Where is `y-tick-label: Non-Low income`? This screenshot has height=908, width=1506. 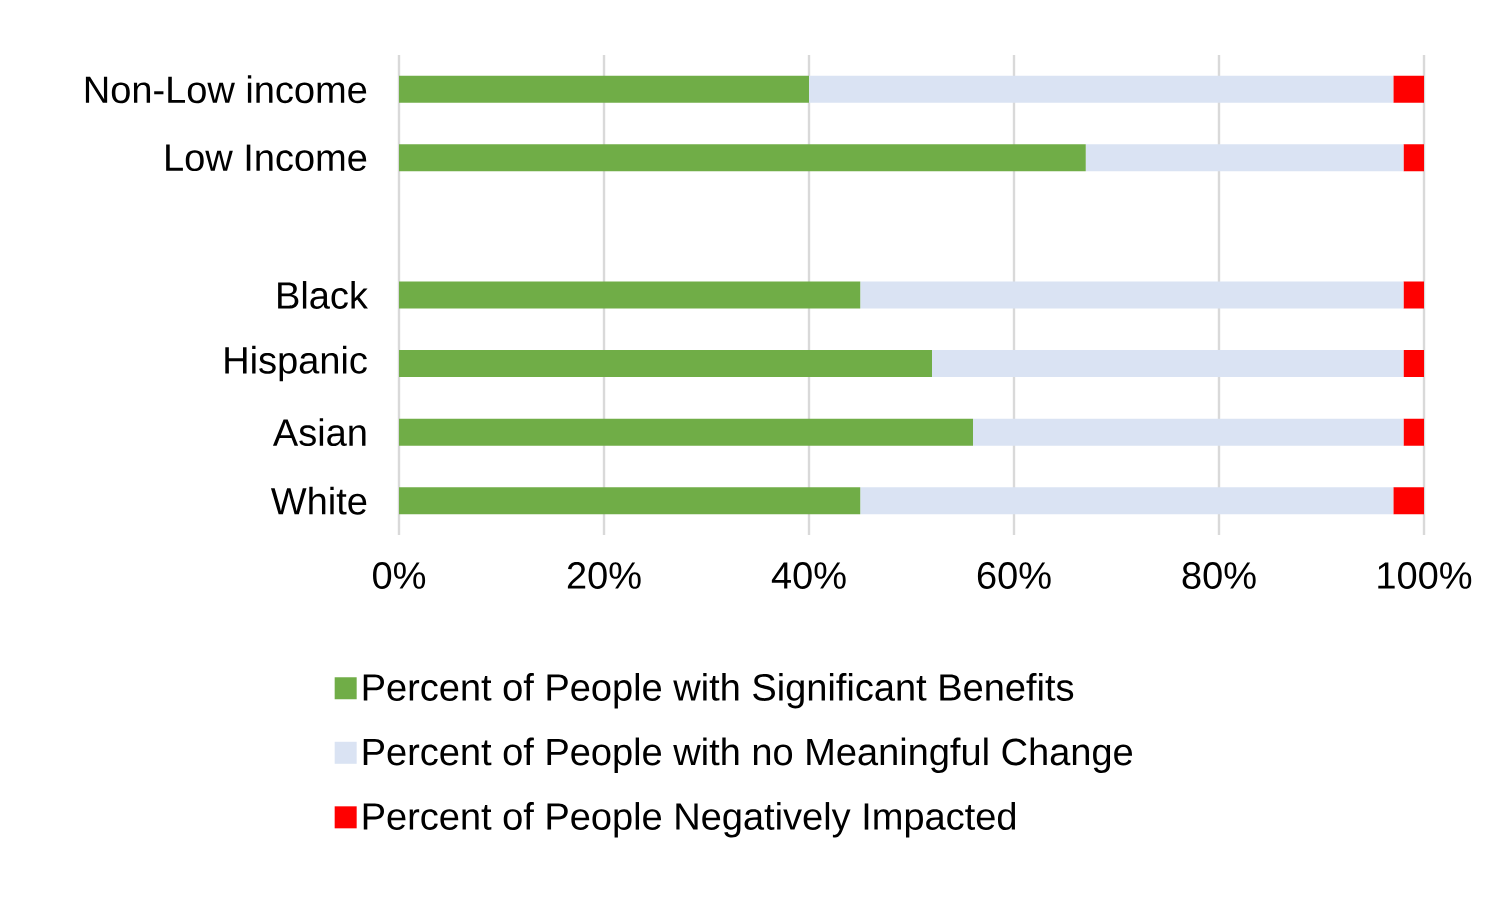 y-tick-label: Non-Low income is located at coordinates (226, 89).